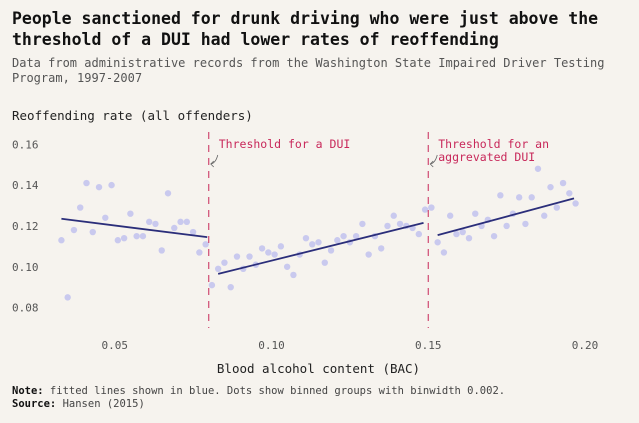 Image resolution: width=639 pixels, height=423 pixels. I want to click on fit-lines, so click(318, 236).